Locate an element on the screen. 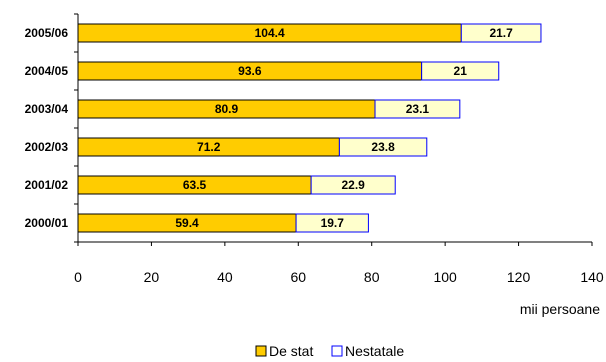  data-label: 23.8 is located at coordinates (383, 147).